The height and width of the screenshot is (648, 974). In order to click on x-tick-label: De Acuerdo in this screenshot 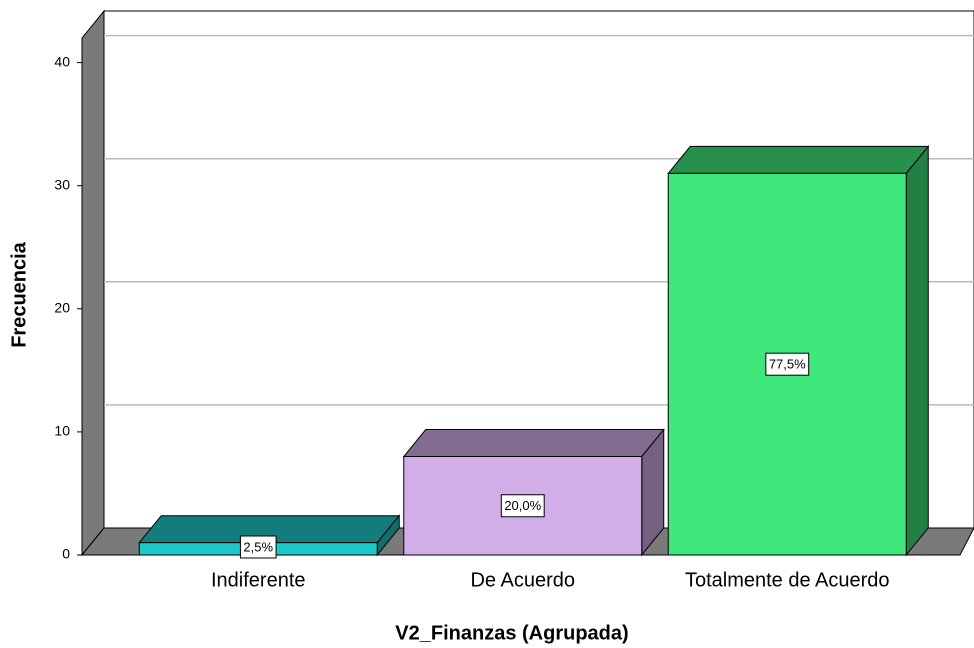, I will do `click(522, 580)`.